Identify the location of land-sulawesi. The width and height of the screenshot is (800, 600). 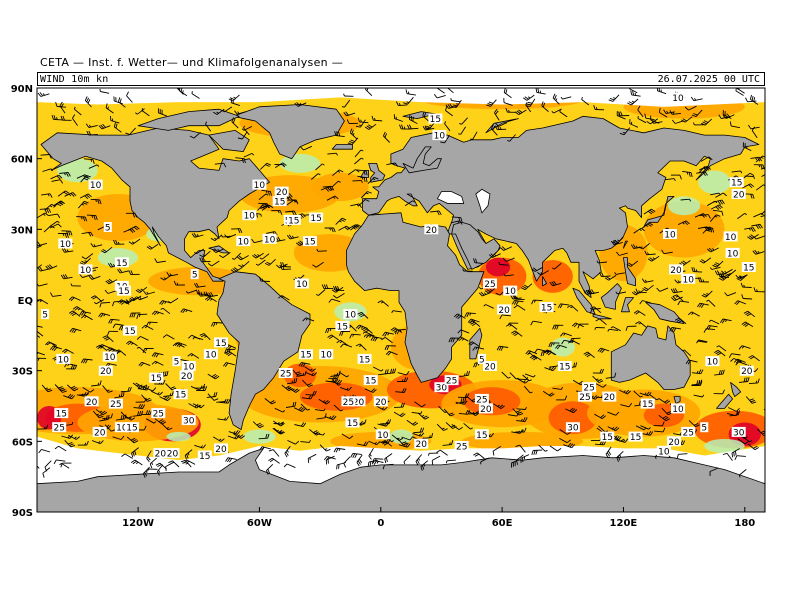
(627, 305).